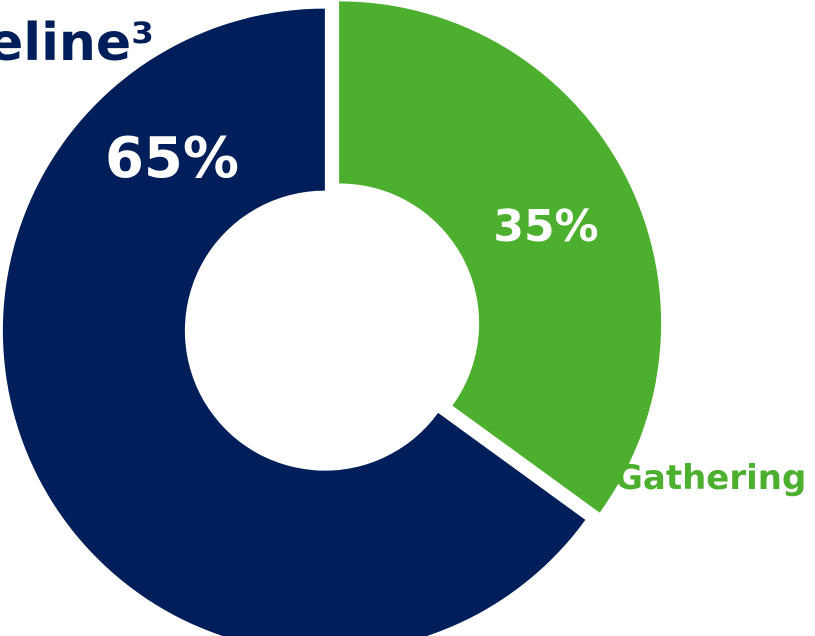  I want to click on slice-category-label-1: Gathering, so click(710, 478).